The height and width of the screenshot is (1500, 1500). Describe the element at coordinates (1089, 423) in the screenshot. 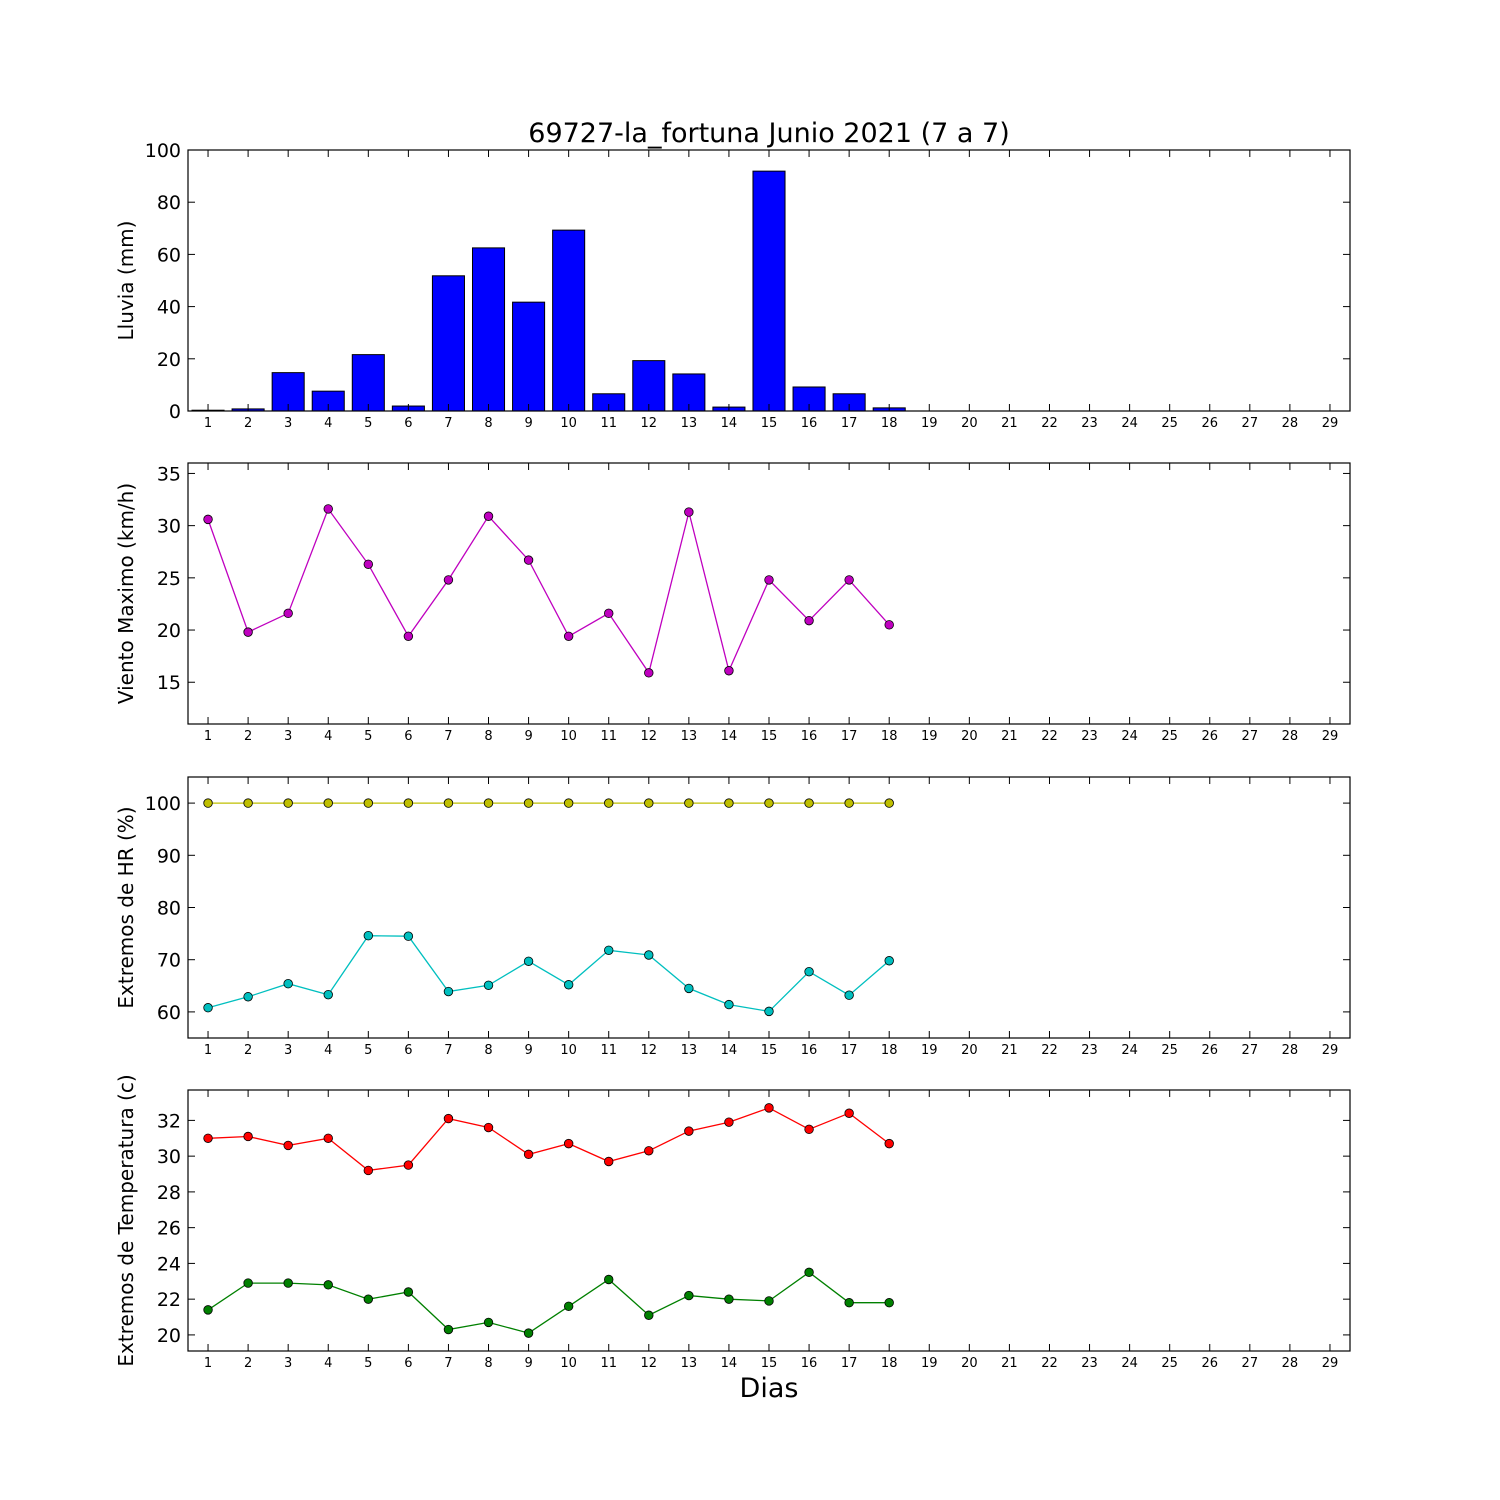

I see `x-tick-label: 23` at that location.